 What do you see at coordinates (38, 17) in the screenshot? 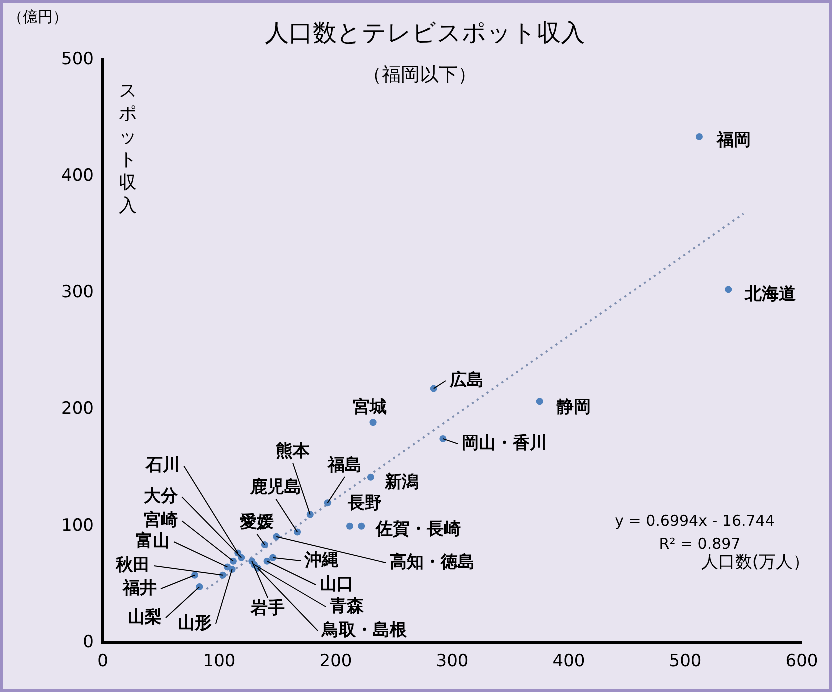
I see `text: （億円）` at bounding box center [38, 17].